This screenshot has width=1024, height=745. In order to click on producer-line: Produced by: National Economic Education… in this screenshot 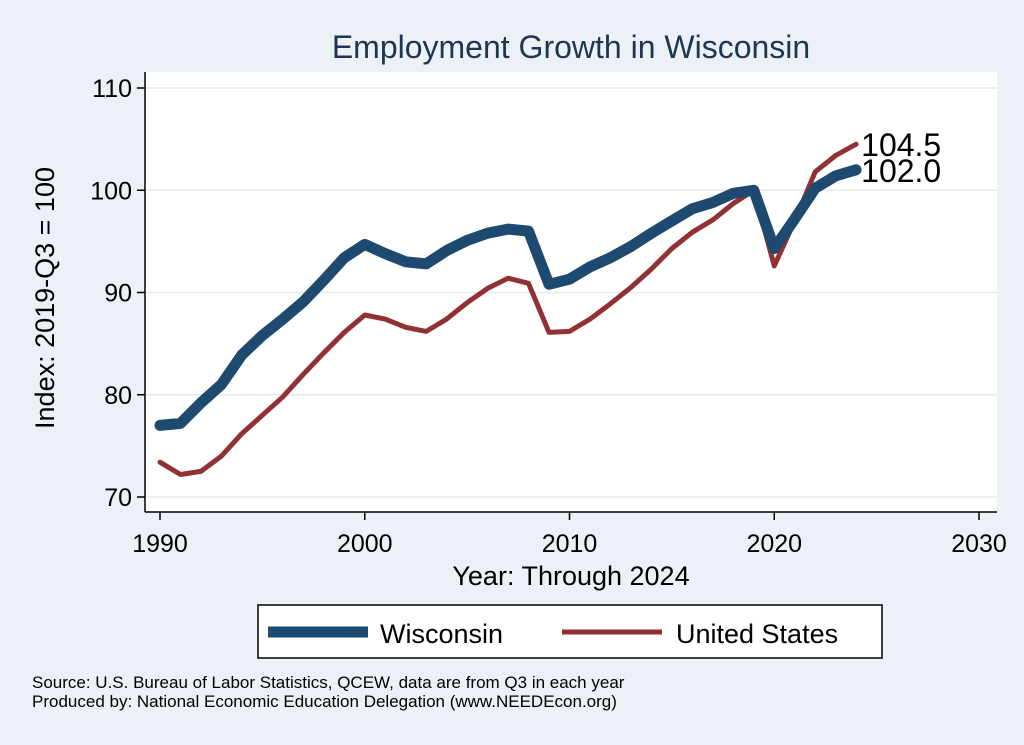, I will do `click(324, 701)`.